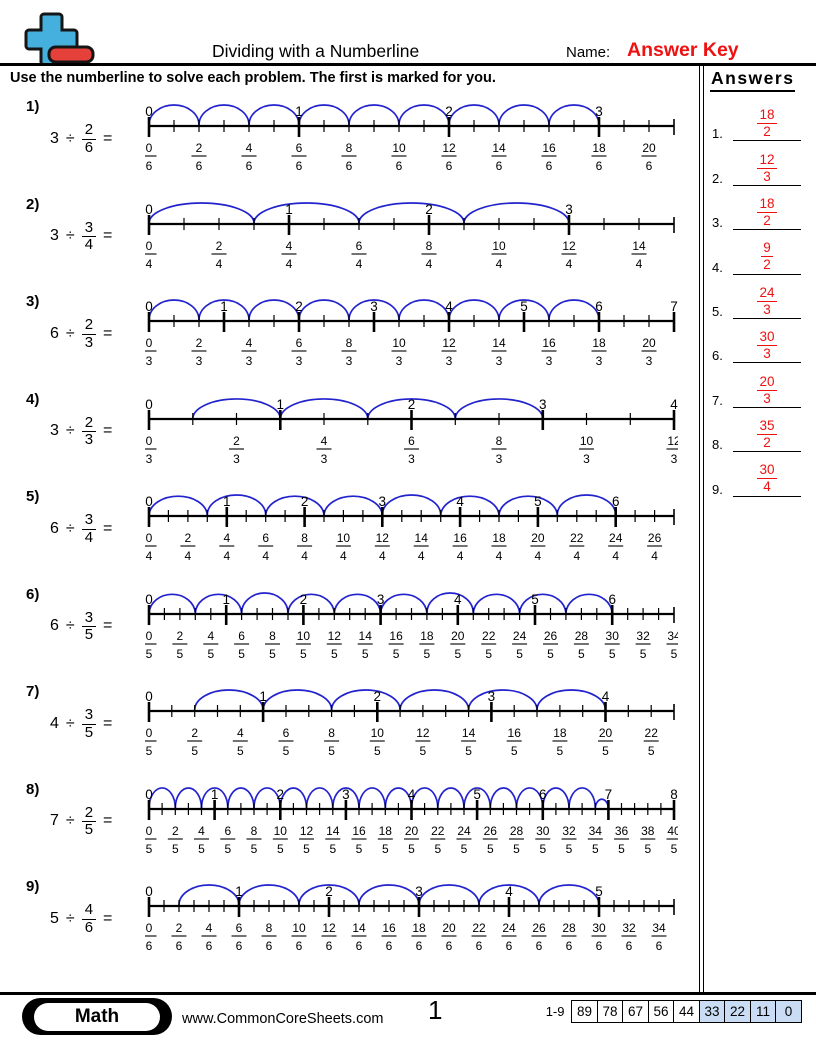  Describe the element at coordinates (54, 236) in the screenshot. I see `dividend: 3` at that location.